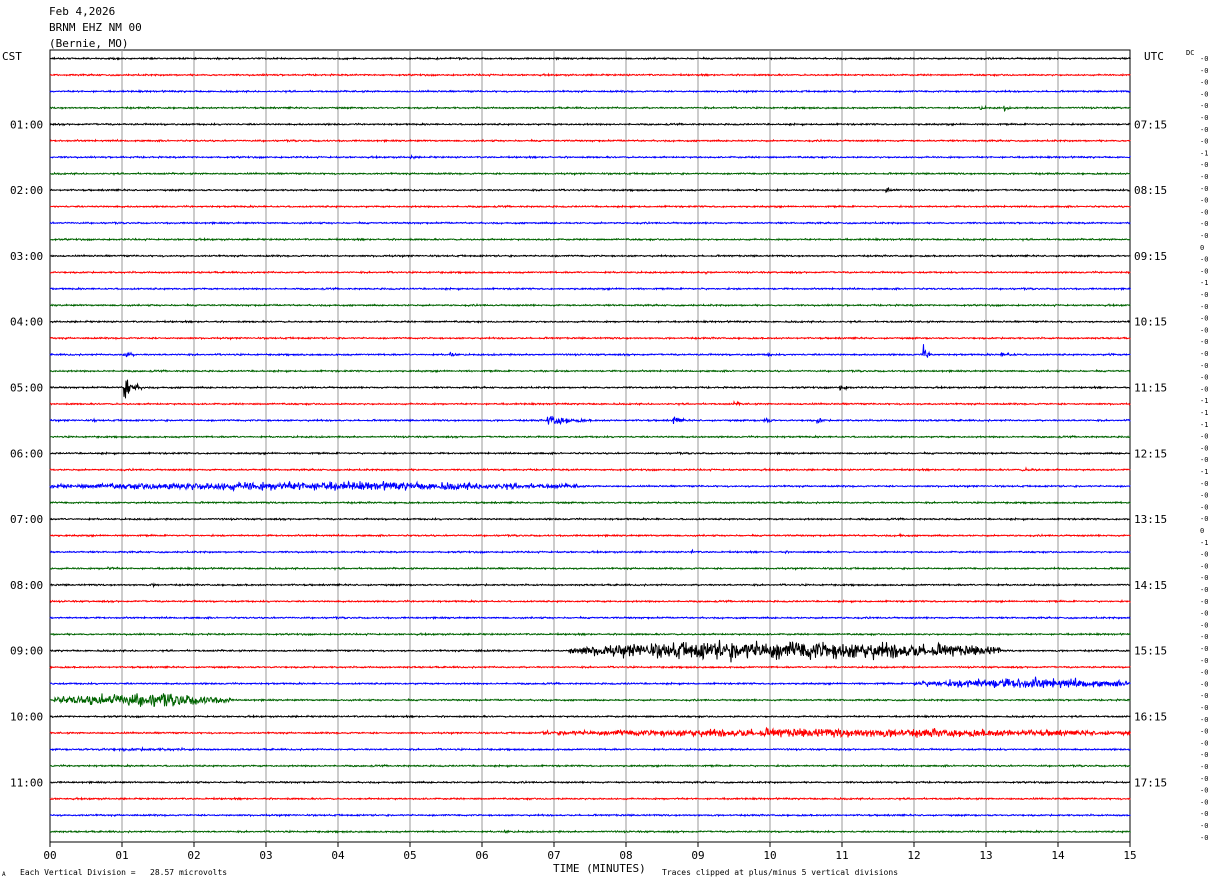 The height and width of the screenshot is (886, 1210). Describe the element at coordinates (26, 124) in the screenshot. I see `left-hour-label: 01:00` at that location.